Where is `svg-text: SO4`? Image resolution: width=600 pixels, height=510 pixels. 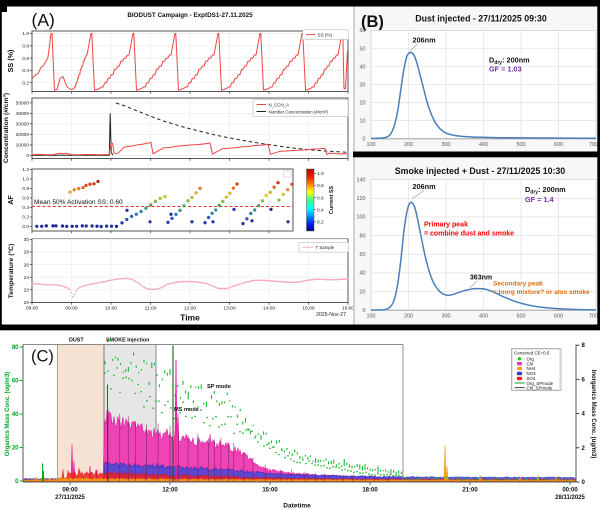 svg-text: SO4 is located at coordinates (531, 378).